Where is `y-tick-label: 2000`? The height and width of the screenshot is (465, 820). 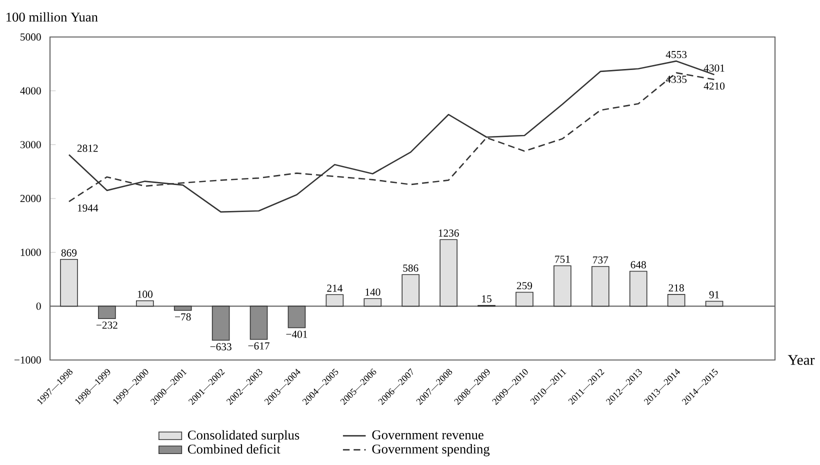 y-tick-label: 2000 is located at coordinates (30, 198).